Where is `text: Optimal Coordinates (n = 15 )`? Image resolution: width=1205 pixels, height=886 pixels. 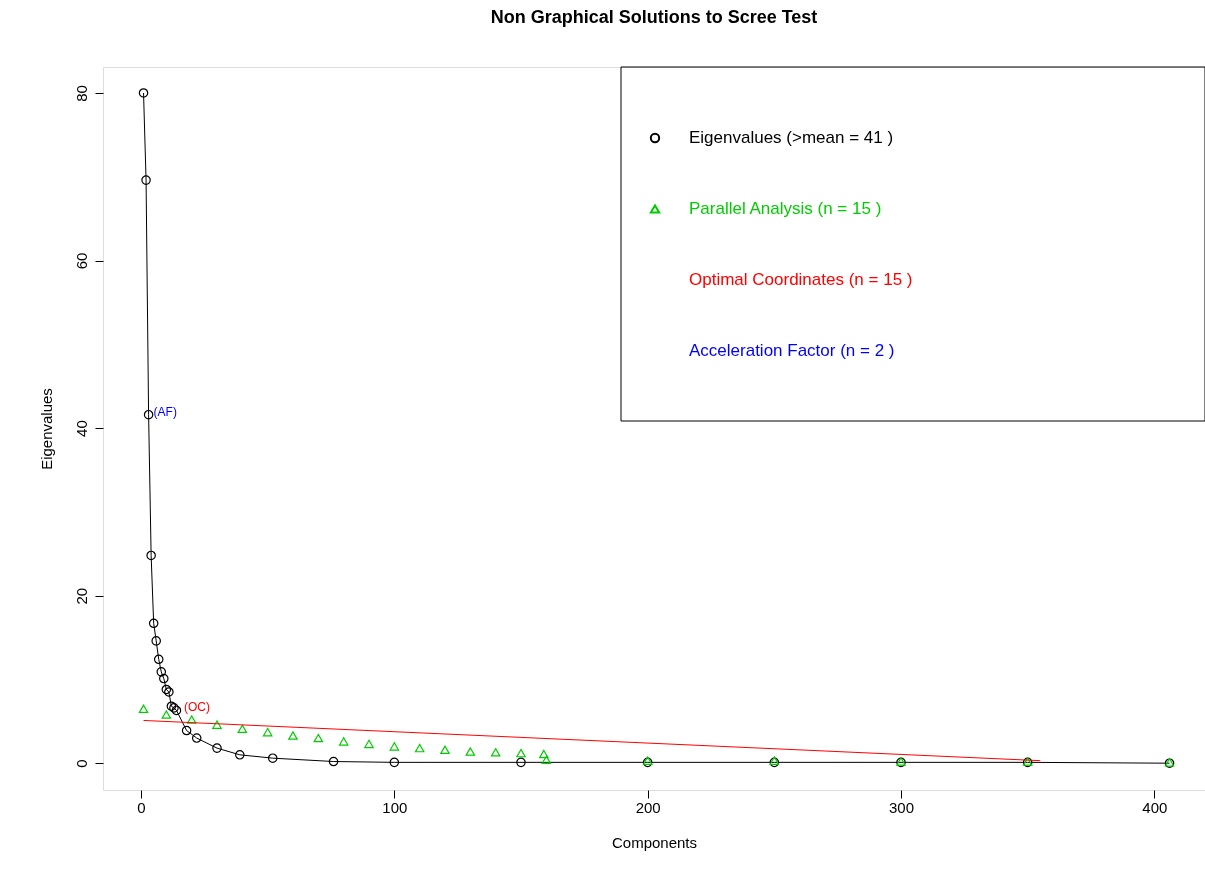
text: Optimal Coordinates (n = 15 ) is located at coordinates (801, 279).